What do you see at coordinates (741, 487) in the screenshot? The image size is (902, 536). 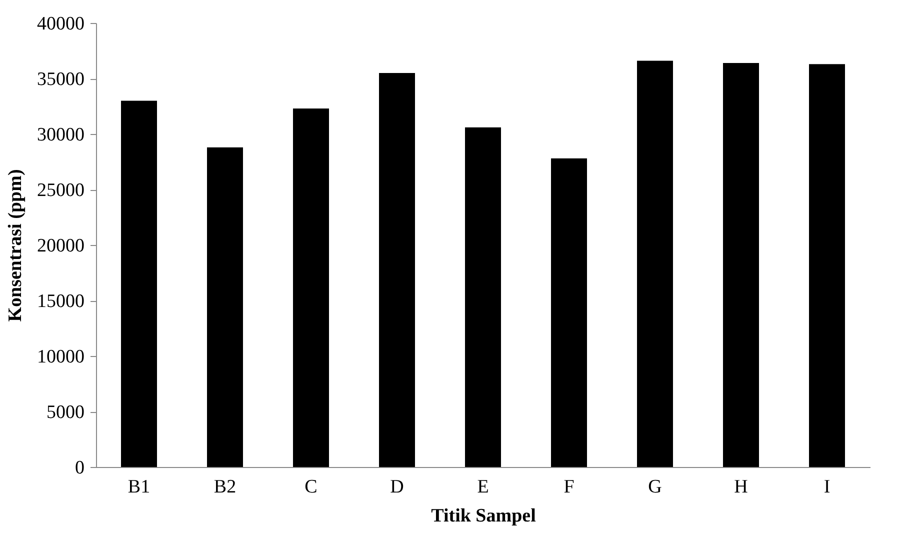 I see `x-tick-label: H` at bounding box center [741, 487].